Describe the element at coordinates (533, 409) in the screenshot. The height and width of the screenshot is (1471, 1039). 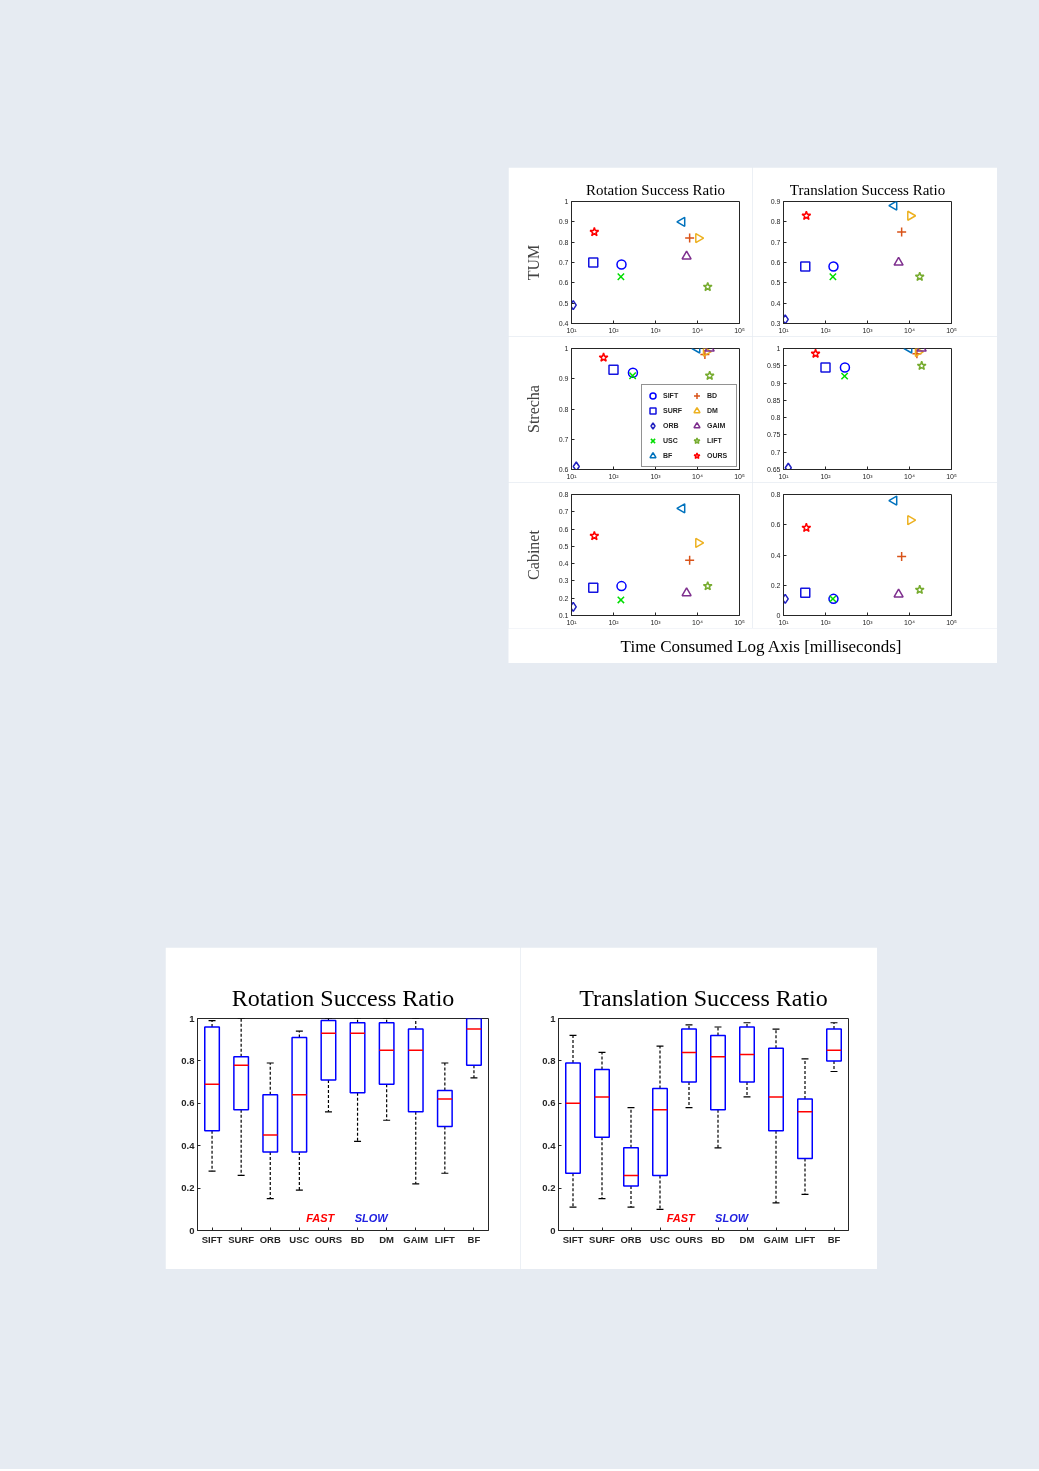
I see `y-axis-title: Strecha` at that location.